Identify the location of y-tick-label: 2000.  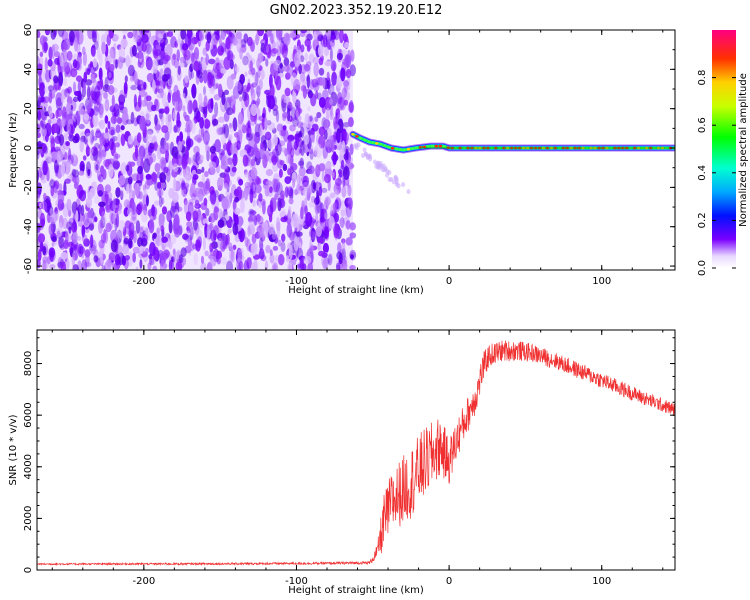
(28, 518).